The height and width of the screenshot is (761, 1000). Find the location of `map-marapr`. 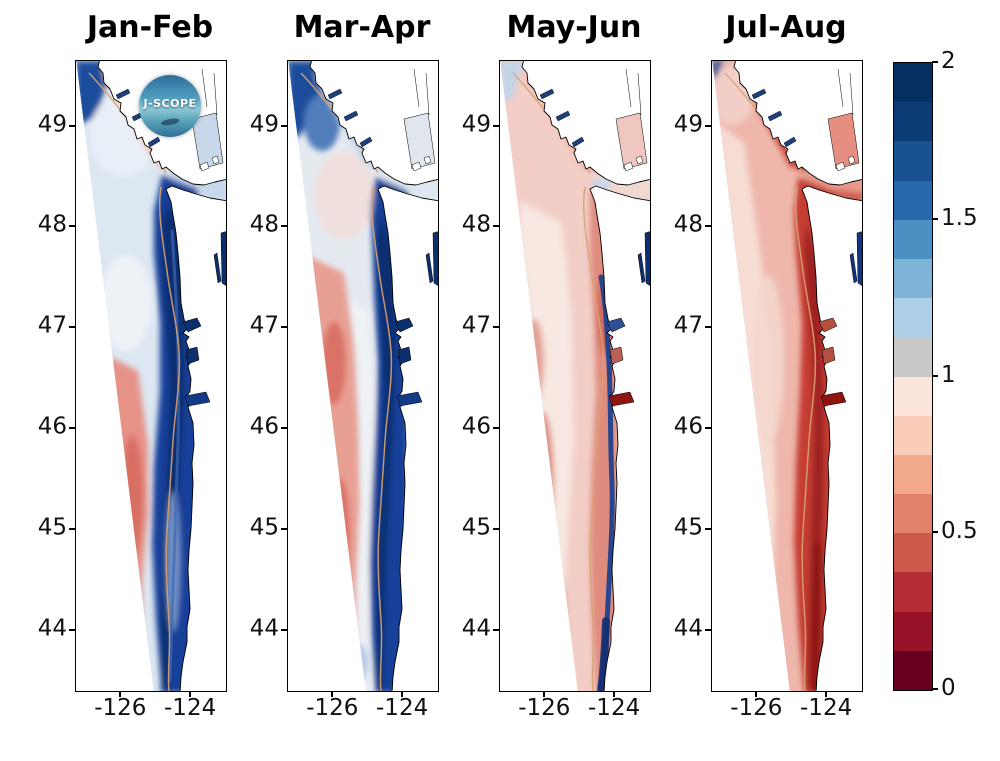

map-marapr is located at coordinates (363, 376).